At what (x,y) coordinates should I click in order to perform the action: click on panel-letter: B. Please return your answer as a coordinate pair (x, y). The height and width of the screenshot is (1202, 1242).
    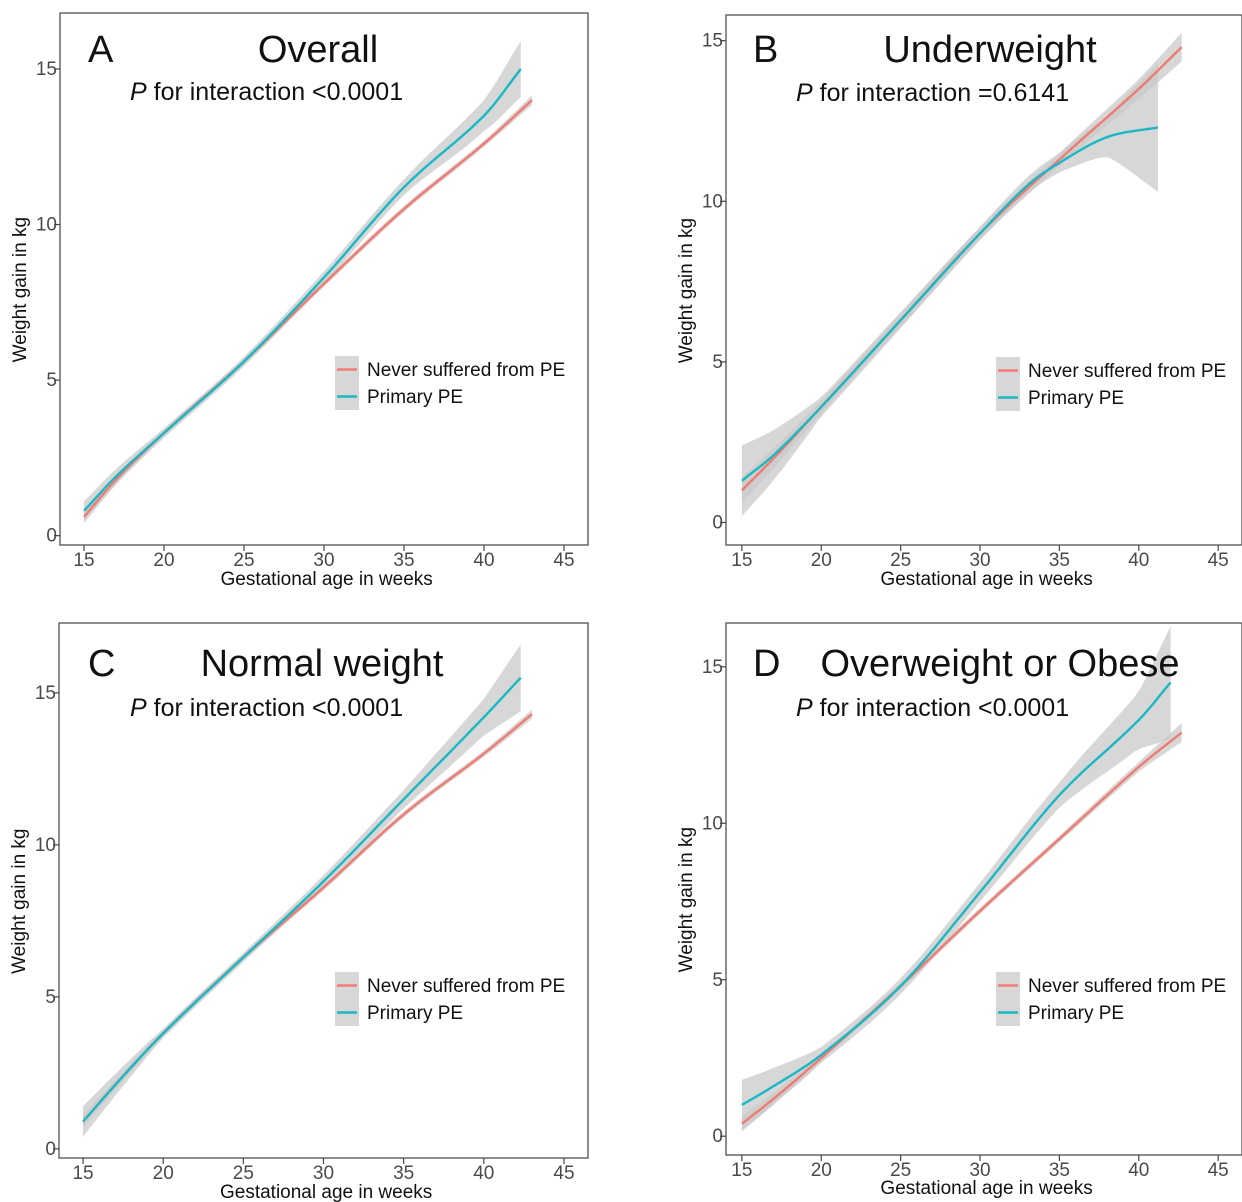
    Looking at the image, I should click on (765, 50).